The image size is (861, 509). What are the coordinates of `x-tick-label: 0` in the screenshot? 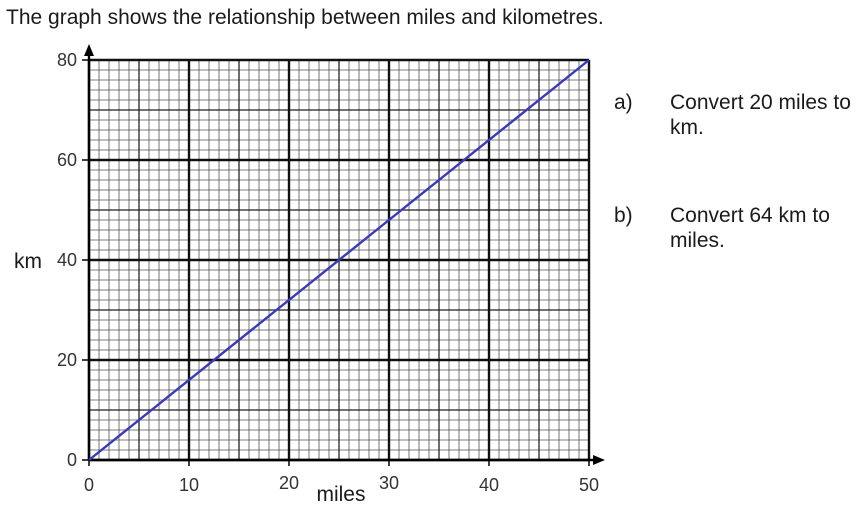 It's located at (89, 485).